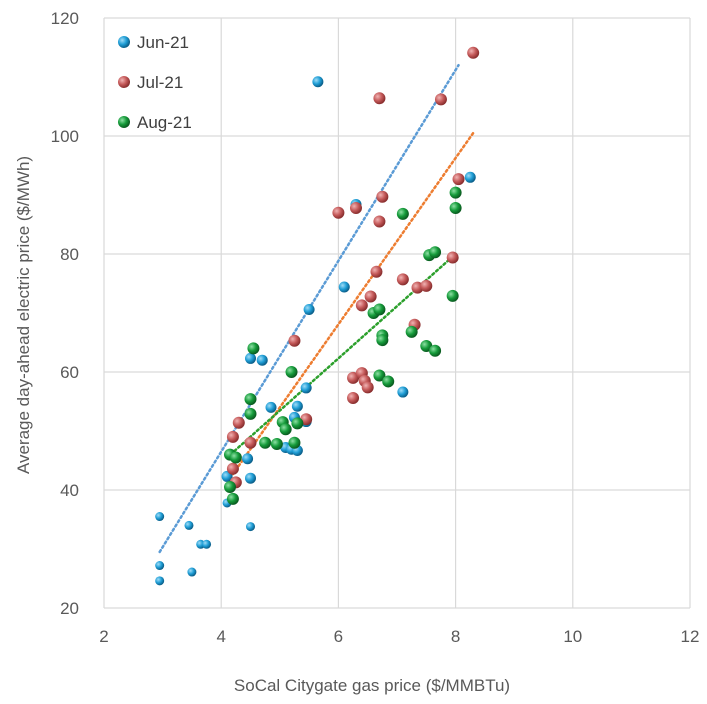 This screenshot has height=704, width=707. What do you see at coordinates (690, 636) in the screenshot?
I see `x-tick-label: 12` at bounding box center [690, 636].